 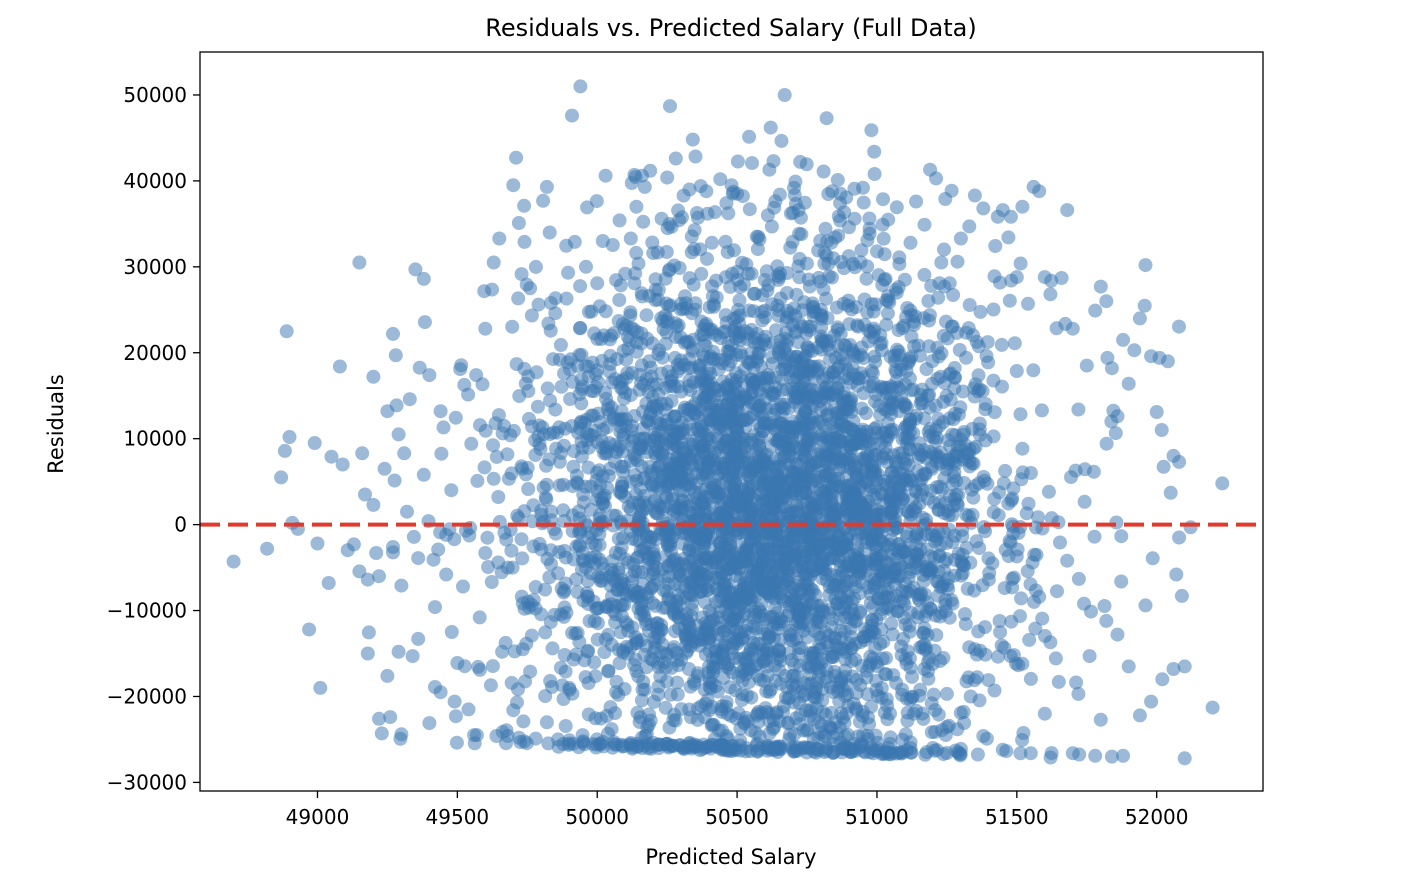 I want to click on y-tick-label: 20000, so click(x=155, y=353).